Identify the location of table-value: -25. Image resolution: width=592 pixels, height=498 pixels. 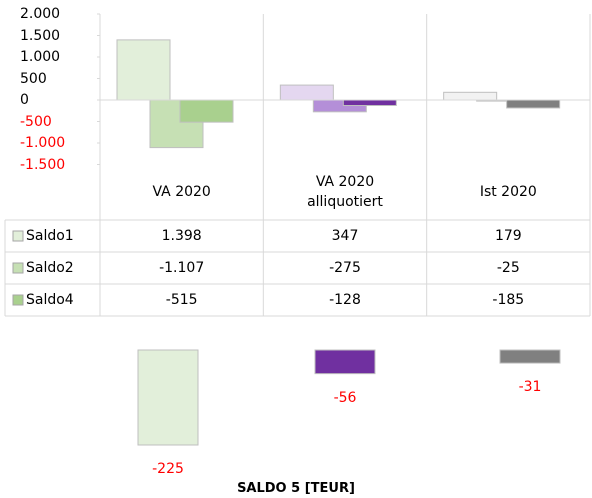
(508, 268).